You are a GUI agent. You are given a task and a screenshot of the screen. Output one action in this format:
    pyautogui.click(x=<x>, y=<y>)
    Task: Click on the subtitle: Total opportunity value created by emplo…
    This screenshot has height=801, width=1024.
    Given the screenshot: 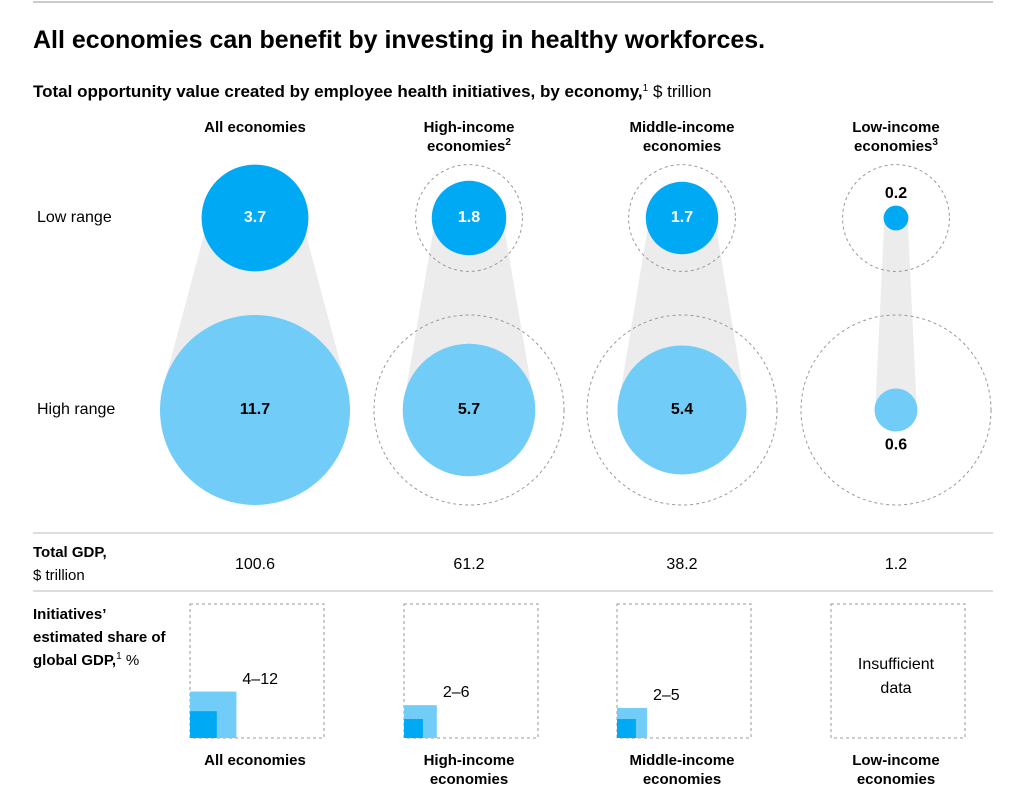 What is the action you would take?
    pyautogui.click(x=372, y=92)
    